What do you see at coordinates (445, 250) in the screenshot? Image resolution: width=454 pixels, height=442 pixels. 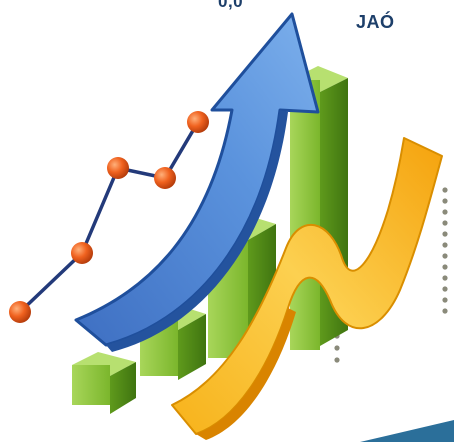 I see `dotted-guide-right` at bounding box center [445, 250].